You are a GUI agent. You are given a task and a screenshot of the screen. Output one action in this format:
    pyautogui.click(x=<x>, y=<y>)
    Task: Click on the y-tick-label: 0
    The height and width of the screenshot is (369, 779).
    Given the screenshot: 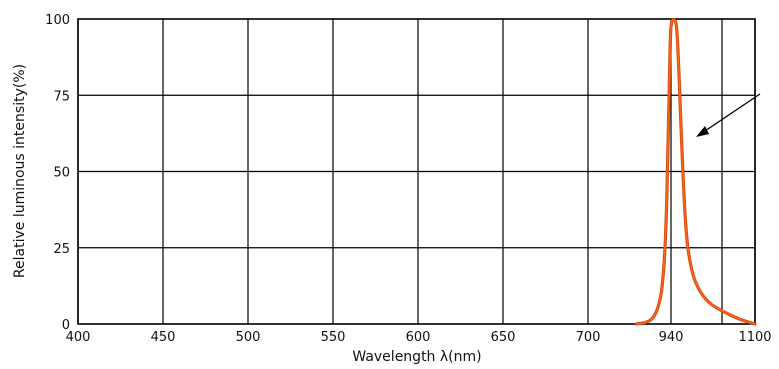 What is the action you would take?
    pyautogui.click(x=66, y=325)
    